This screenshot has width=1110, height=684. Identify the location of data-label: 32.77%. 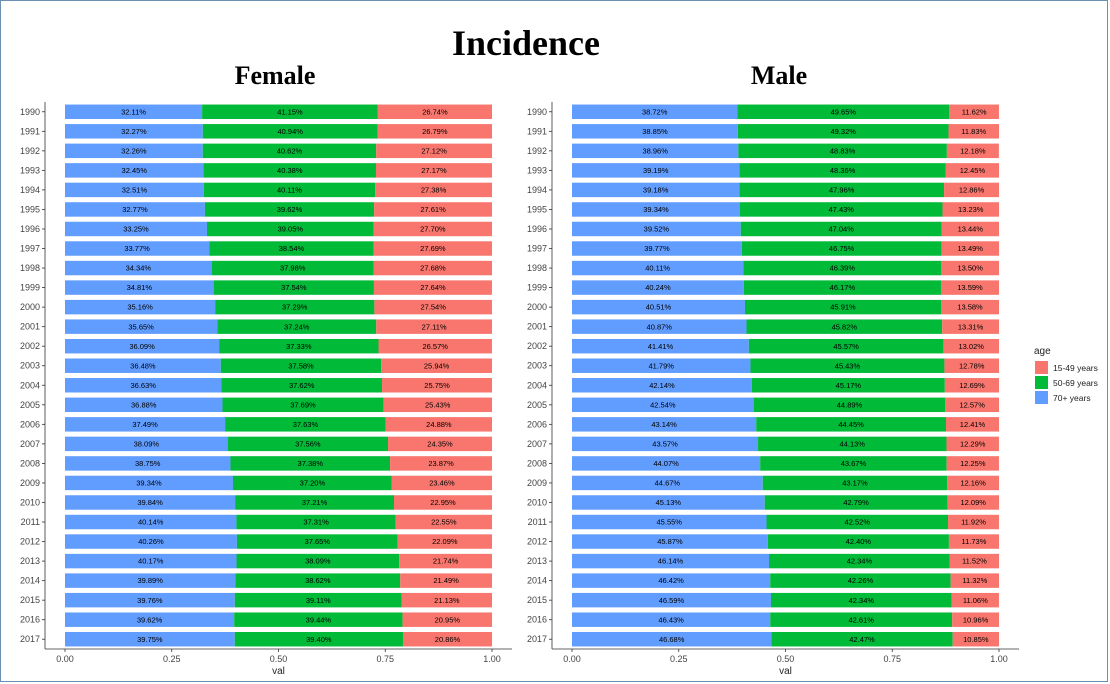
(135, 209).